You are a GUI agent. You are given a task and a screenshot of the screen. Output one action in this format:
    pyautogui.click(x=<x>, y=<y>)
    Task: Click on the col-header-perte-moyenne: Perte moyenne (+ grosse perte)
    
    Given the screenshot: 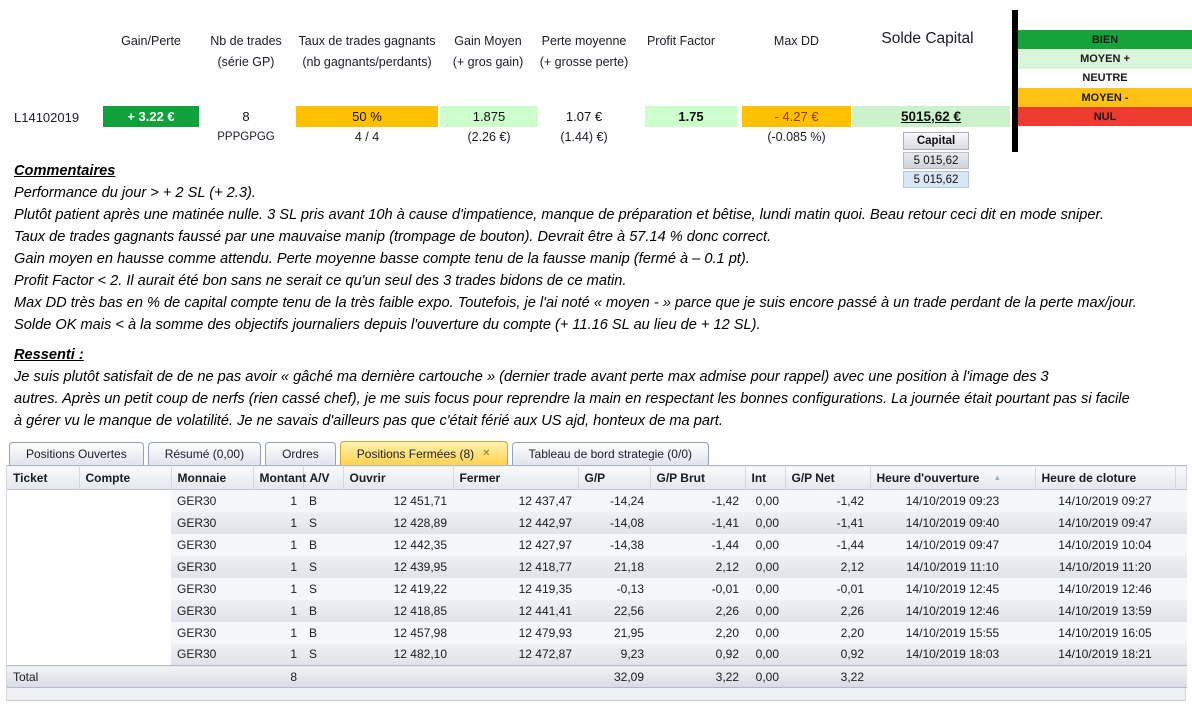 What is the action you would take?
    pyautogui.click(x=584, y=51)
    